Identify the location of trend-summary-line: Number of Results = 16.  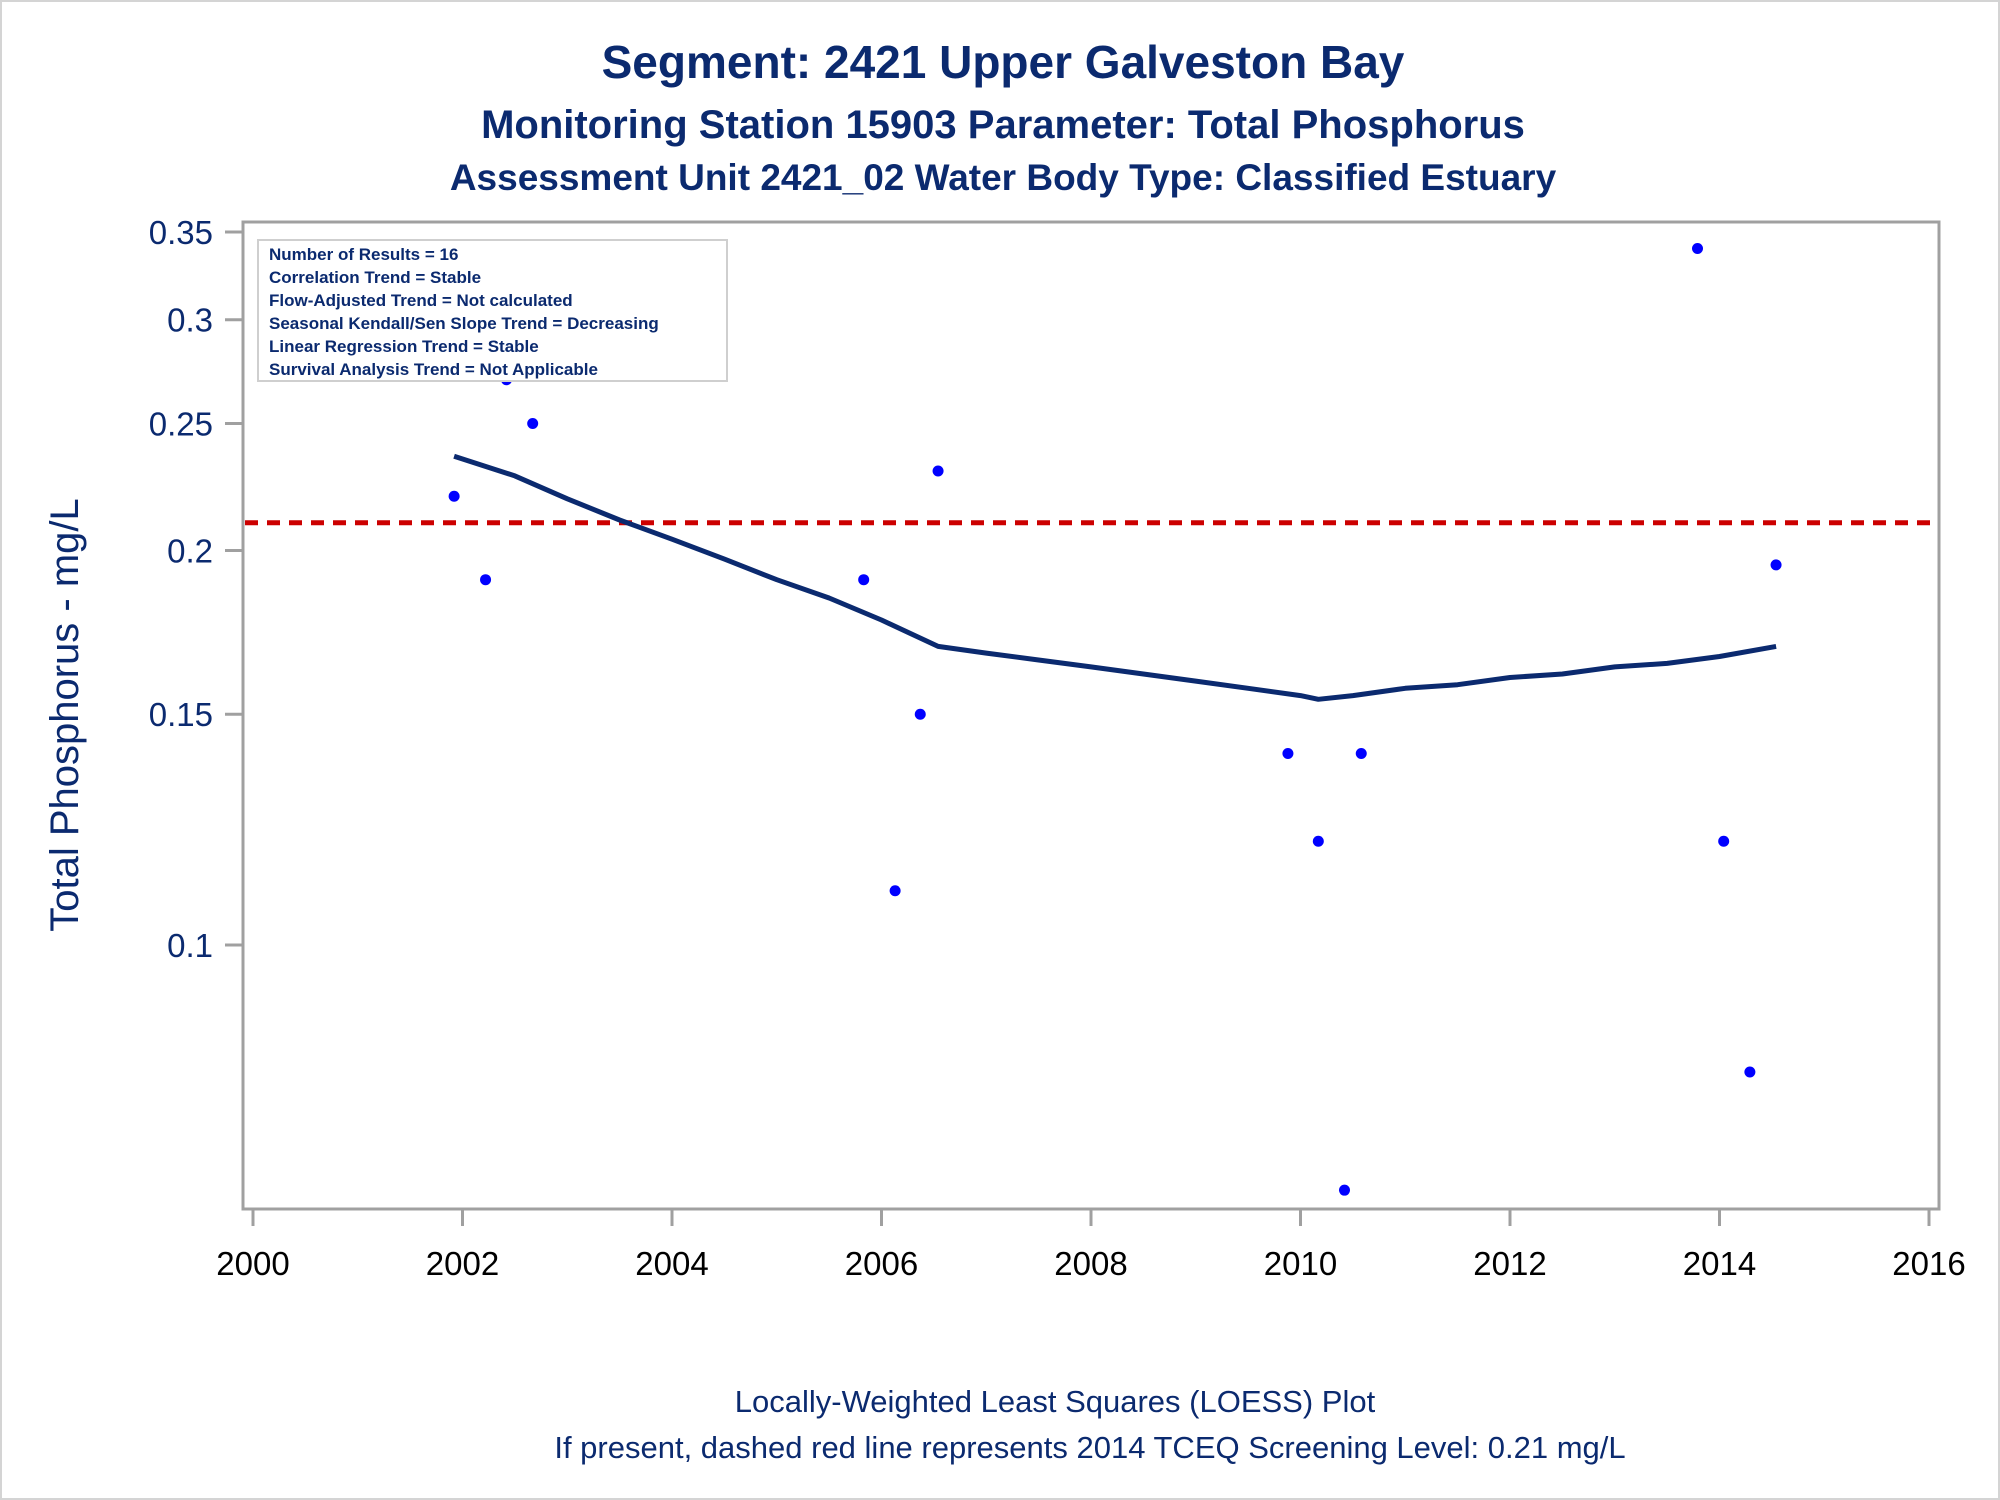
(363, 254).